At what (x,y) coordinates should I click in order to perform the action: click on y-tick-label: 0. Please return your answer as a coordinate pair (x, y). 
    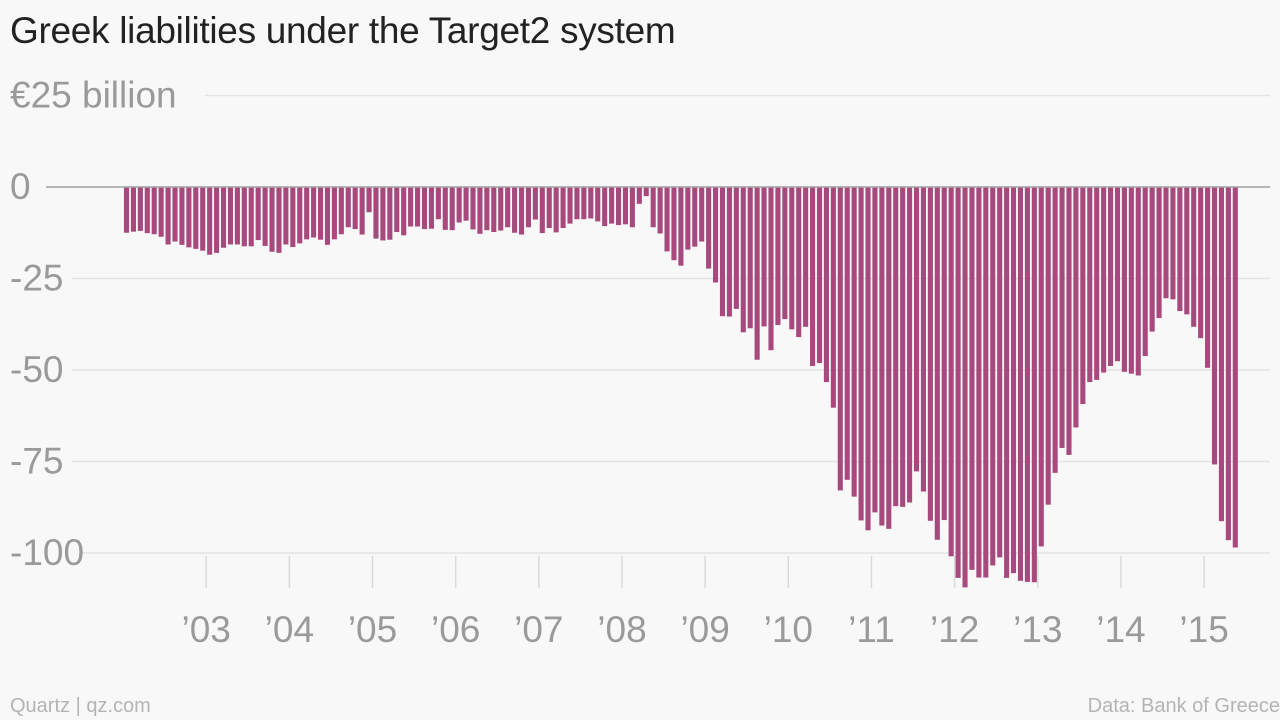
    Looking at the image, I should click on (20, 186).